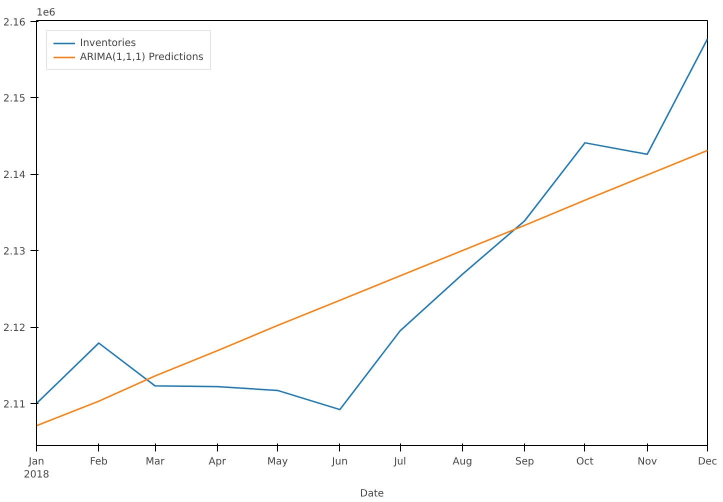  I want to click on x-tick-label: Sep, so click(524, 462).